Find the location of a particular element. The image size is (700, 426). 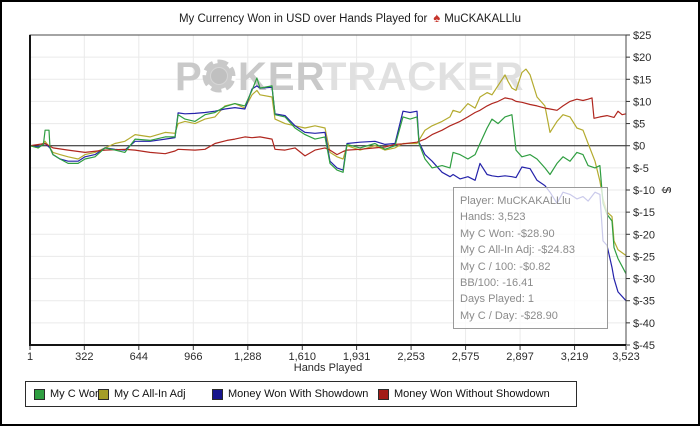

svg-text: 1 is located at coordinates (30, 357).